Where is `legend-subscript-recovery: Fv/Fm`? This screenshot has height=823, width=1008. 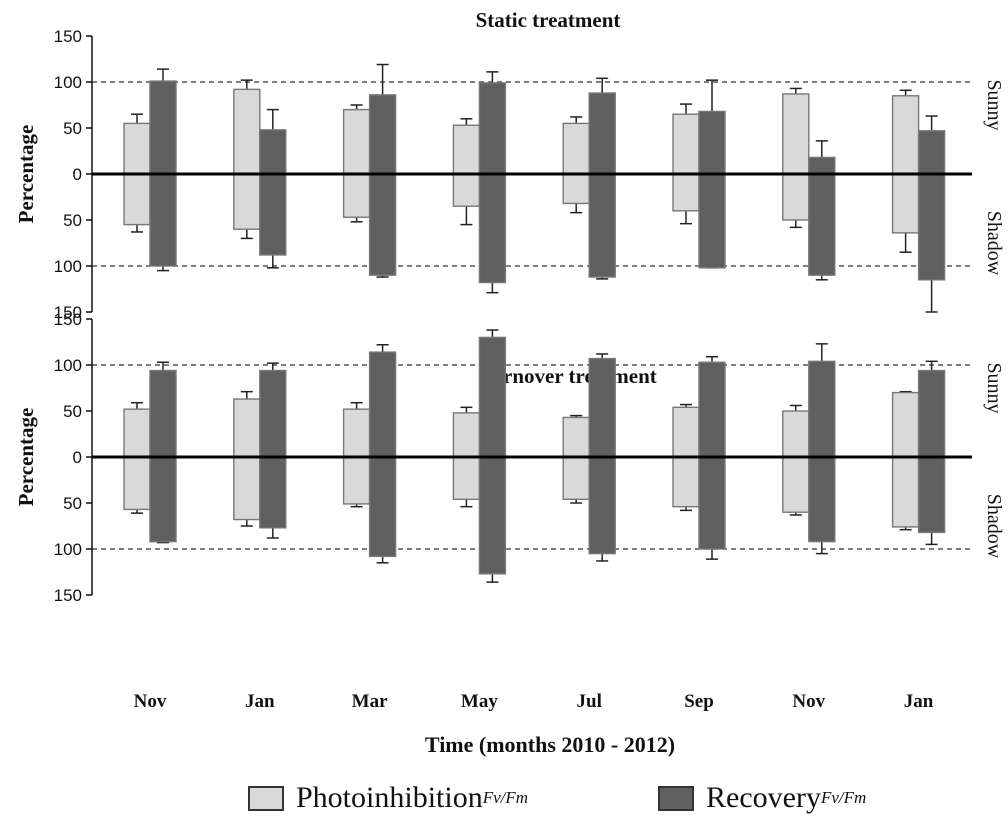
legend-subscript-recovery: Fv/Fm is located at coordinates (843, 797).